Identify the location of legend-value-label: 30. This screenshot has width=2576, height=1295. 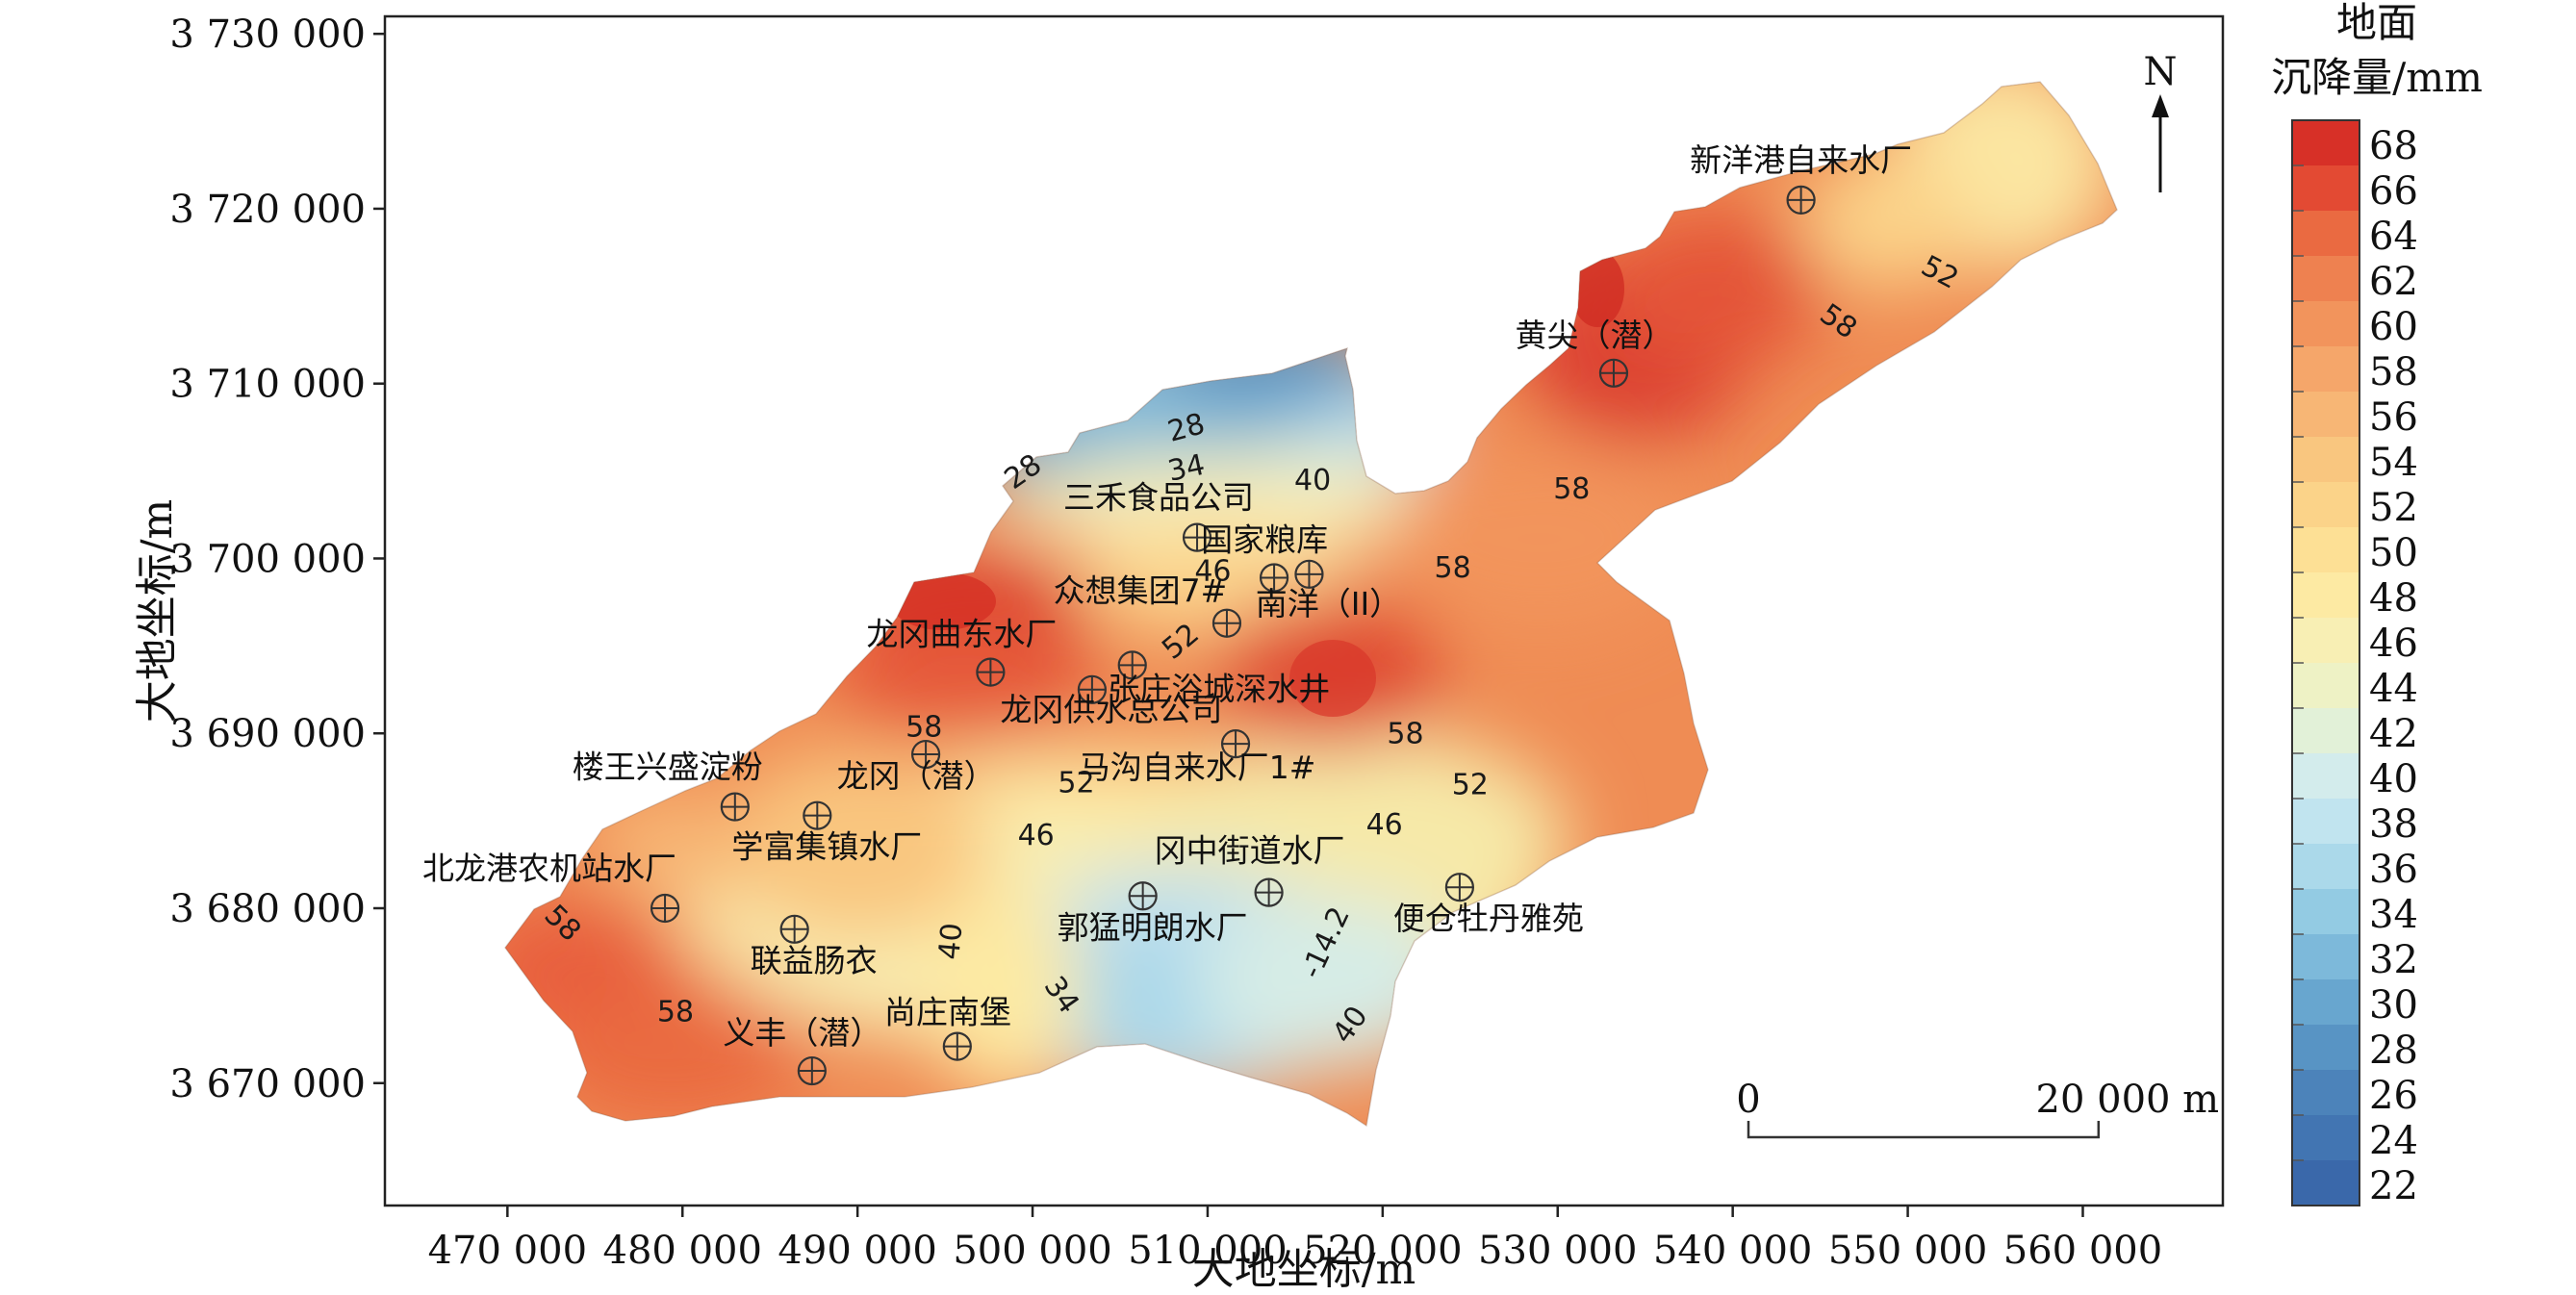
(2393, 1005).